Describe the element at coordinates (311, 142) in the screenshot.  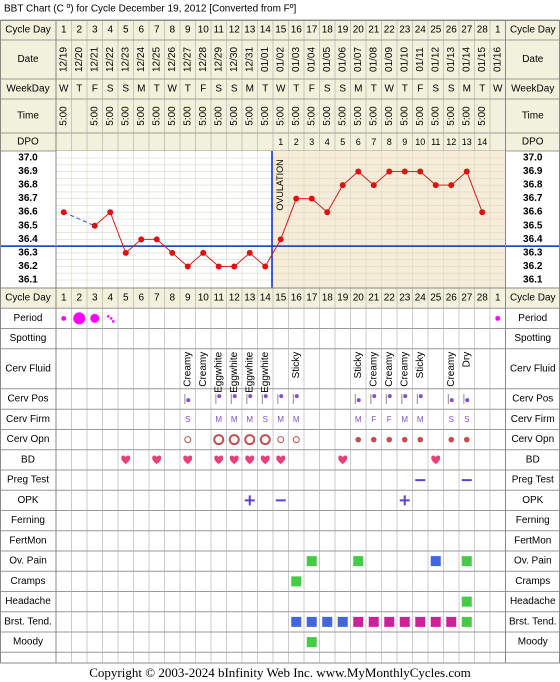
I see `dpo-label: 3` at that location.